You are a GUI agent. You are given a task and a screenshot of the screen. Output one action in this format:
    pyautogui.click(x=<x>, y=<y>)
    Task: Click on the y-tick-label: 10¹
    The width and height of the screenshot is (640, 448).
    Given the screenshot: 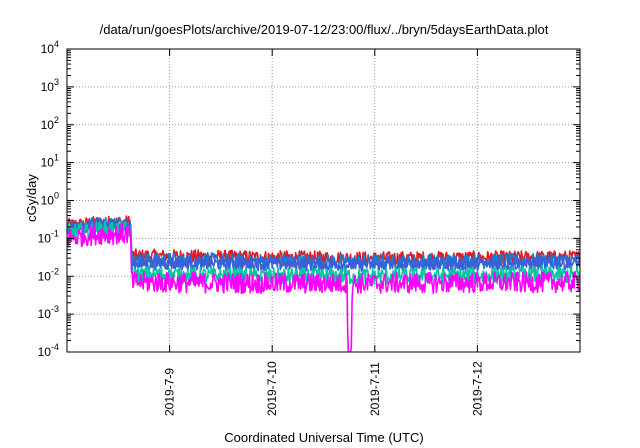 What is the action you would take?
    pyautogui.click(x=50, y=161)
    